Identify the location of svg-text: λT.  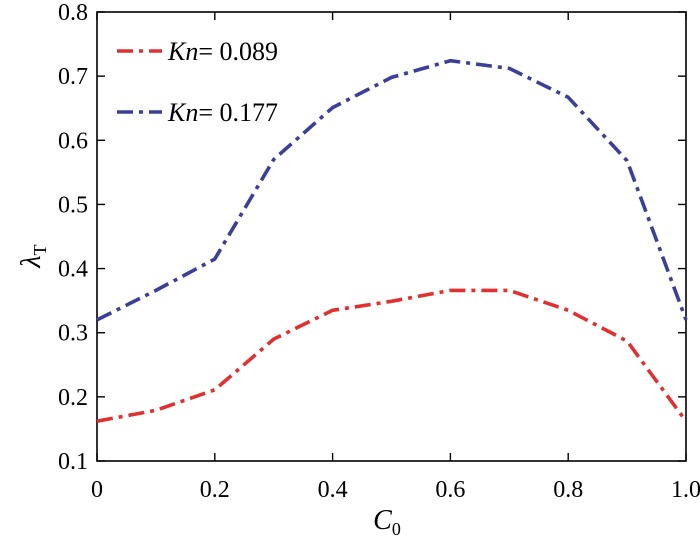
(33, 256).